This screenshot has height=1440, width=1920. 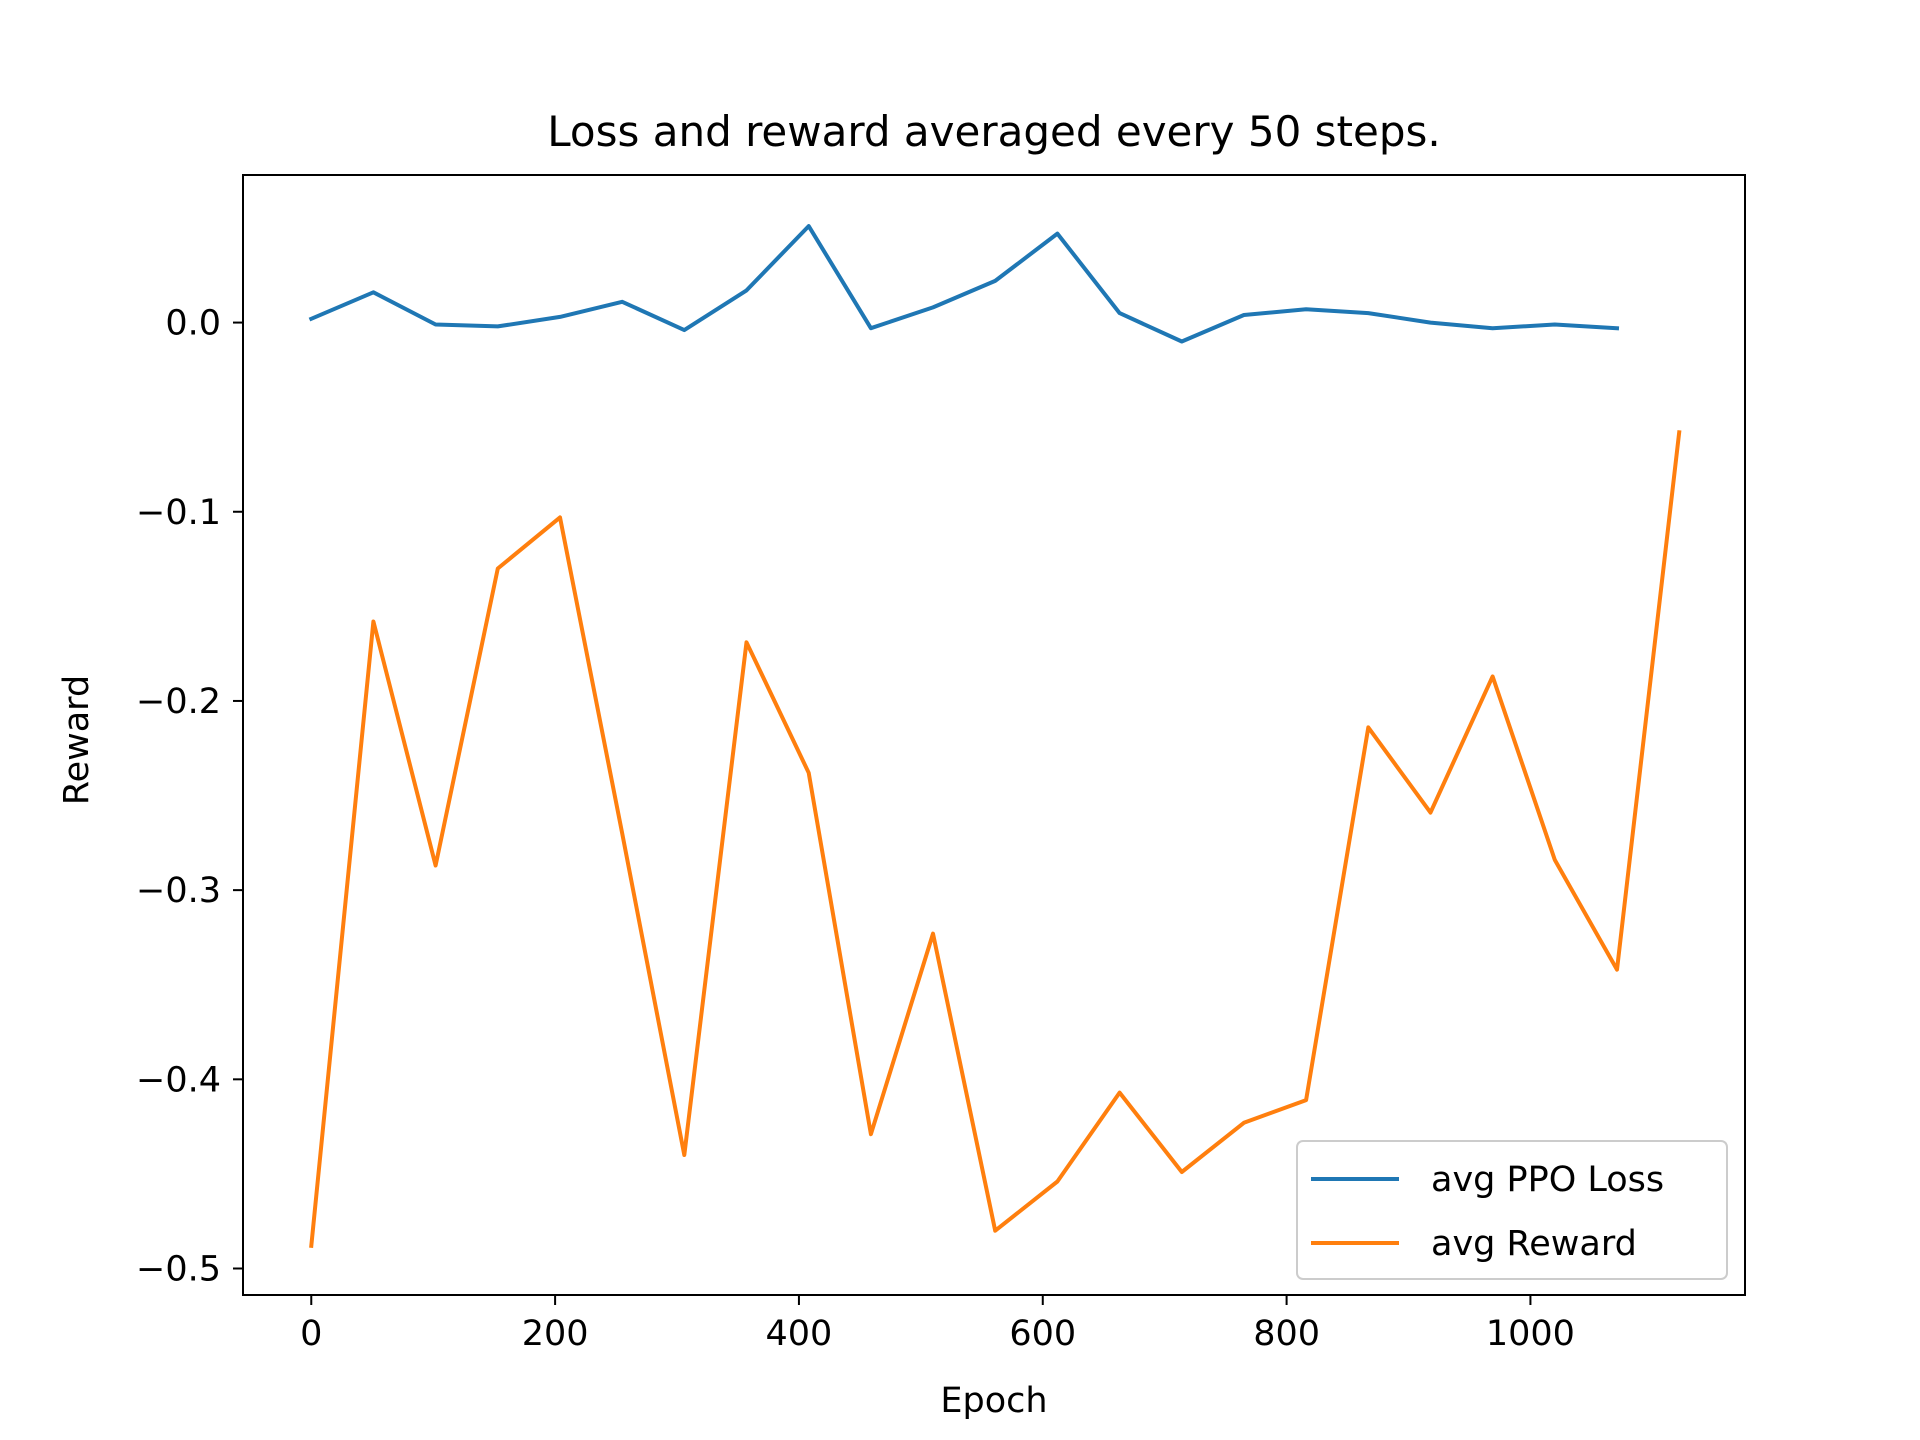 I want to click on x-tick-label: 200, so click(x=555, y=1334).